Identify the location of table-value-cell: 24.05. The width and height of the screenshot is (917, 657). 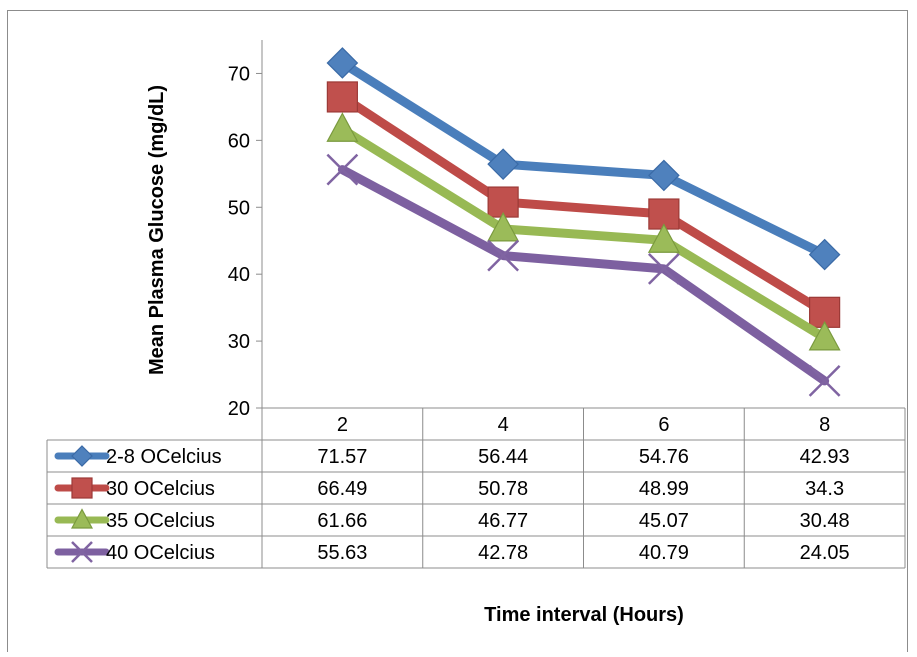
(825, 553).